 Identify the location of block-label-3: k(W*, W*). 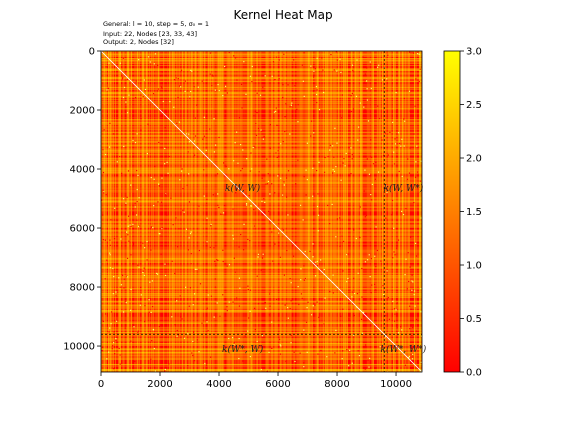
(404, 349).